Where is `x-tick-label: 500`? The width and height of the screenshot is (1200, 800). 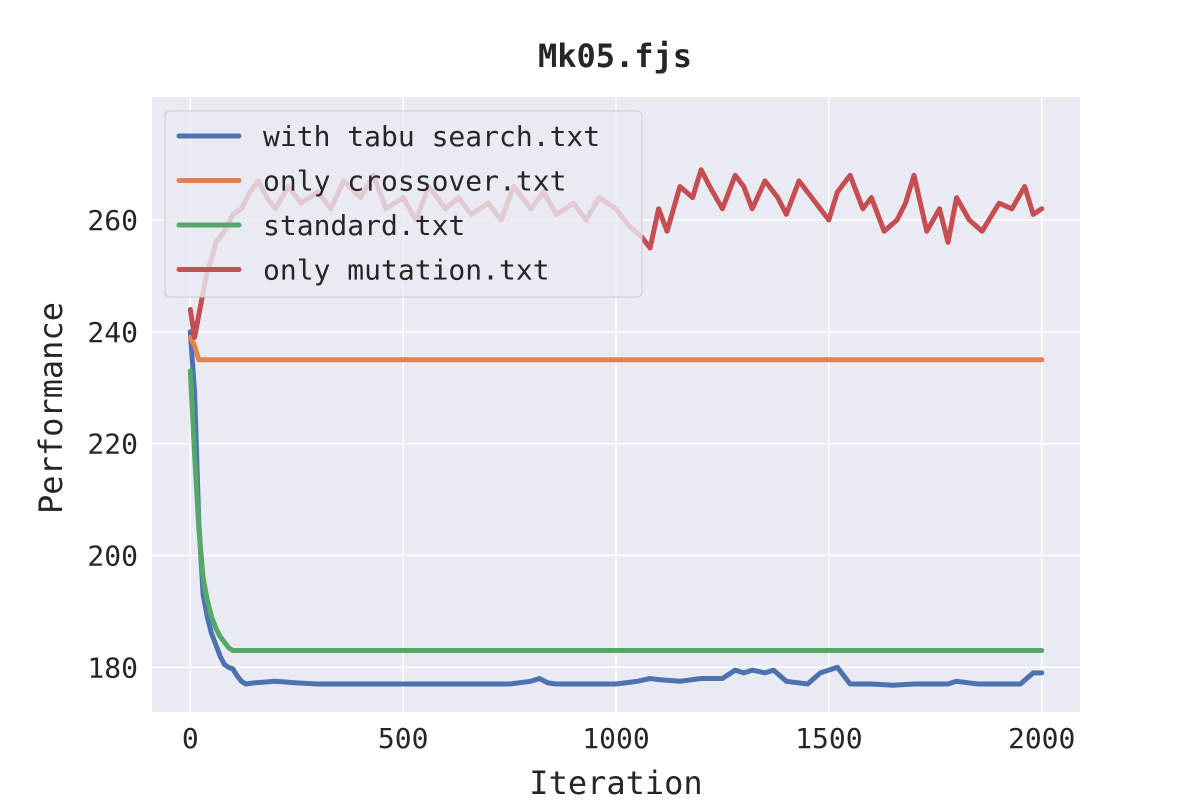
x-tick-label: 500 is located at coordinates (403, 738).